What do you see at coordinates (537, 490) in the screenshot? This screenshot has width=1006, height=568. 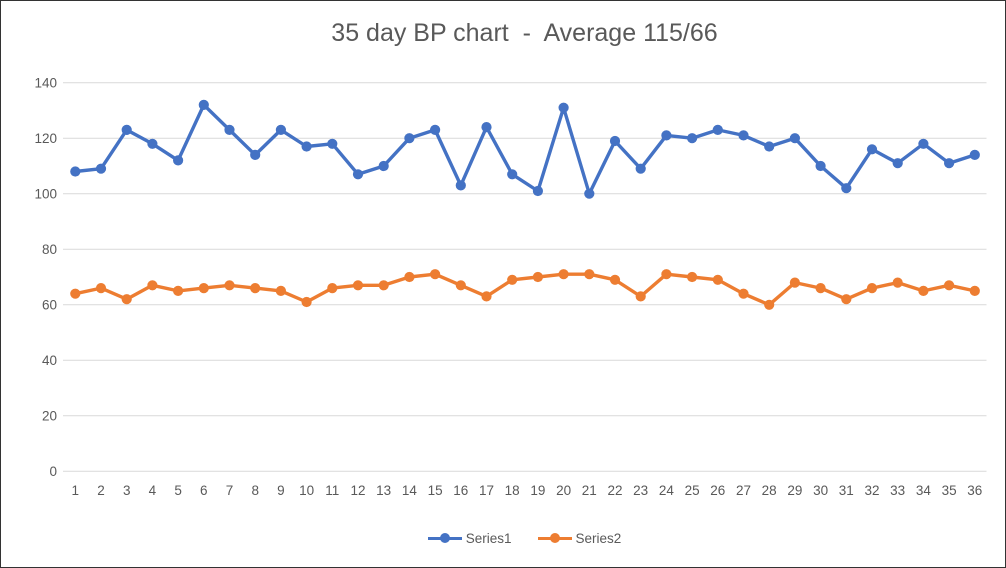 I see `x-axis-tick-label: 19` at bounding box center [537, 490].